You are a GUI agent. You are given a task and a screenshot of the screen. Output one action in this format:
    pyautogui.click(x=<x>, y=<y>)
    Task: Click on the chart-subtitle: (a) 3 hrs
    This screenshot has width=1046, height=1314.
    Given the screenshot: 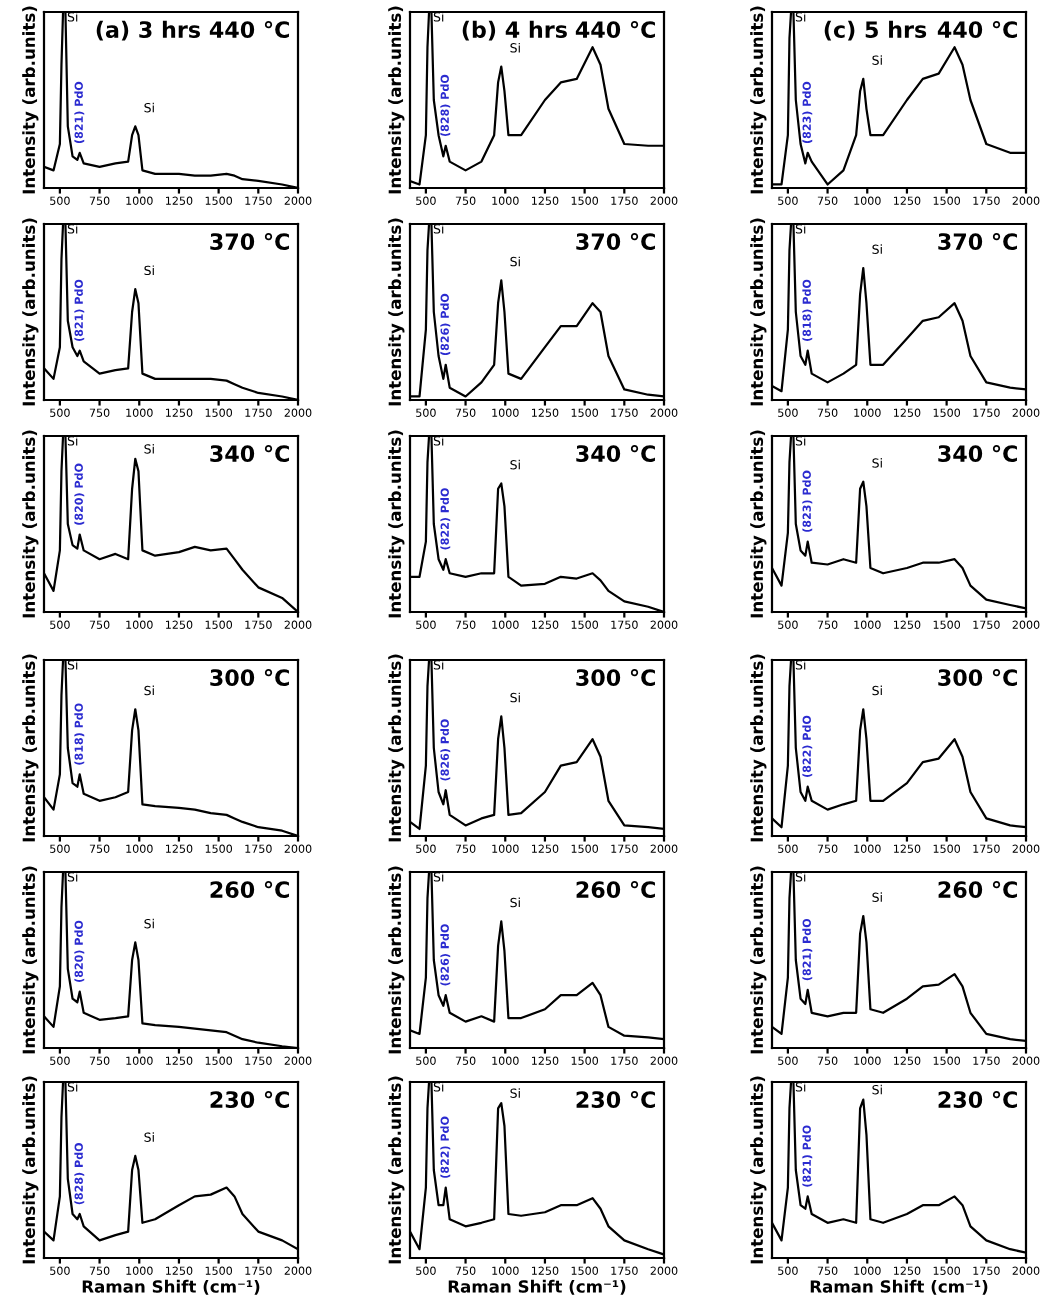 What is the action you would take?
    pyautogui.click(x=148, y=30)
    